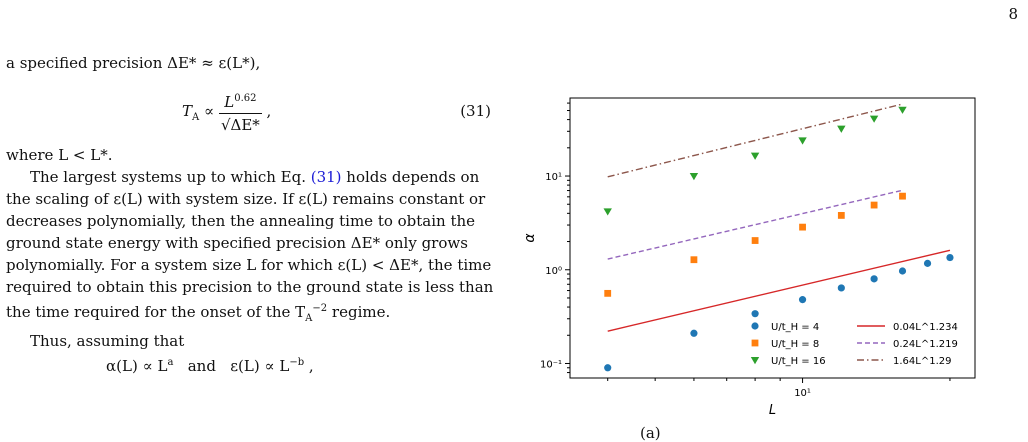  What do you see at coordinates (245, 98) in the screenshot?
I see `eq31-numerator-exp: 0.62` at bounding box center [245, 98].